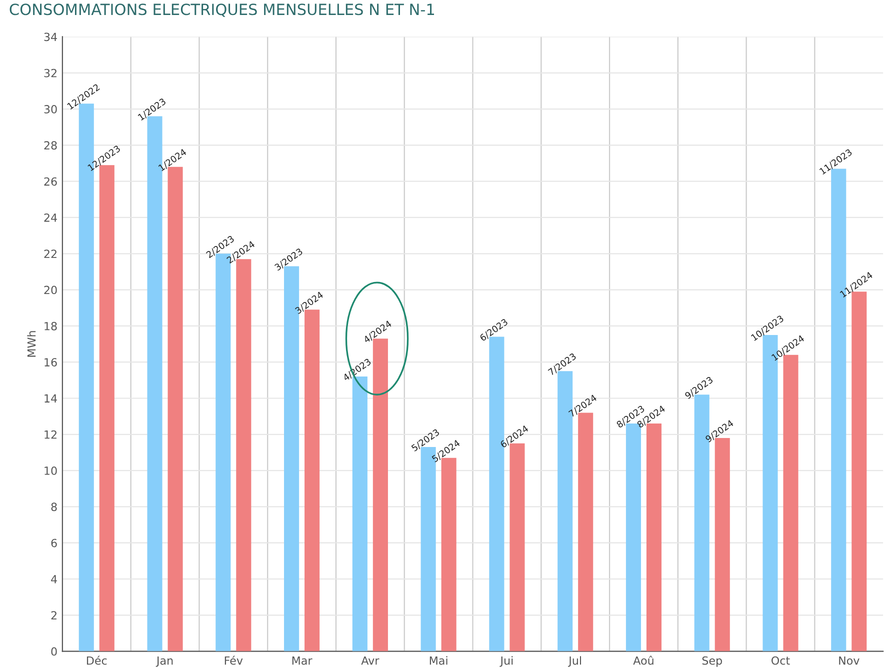  Describe the element at coordinates (50, 37) in the screenshot. I see `y-tick-label: 34` at that location.